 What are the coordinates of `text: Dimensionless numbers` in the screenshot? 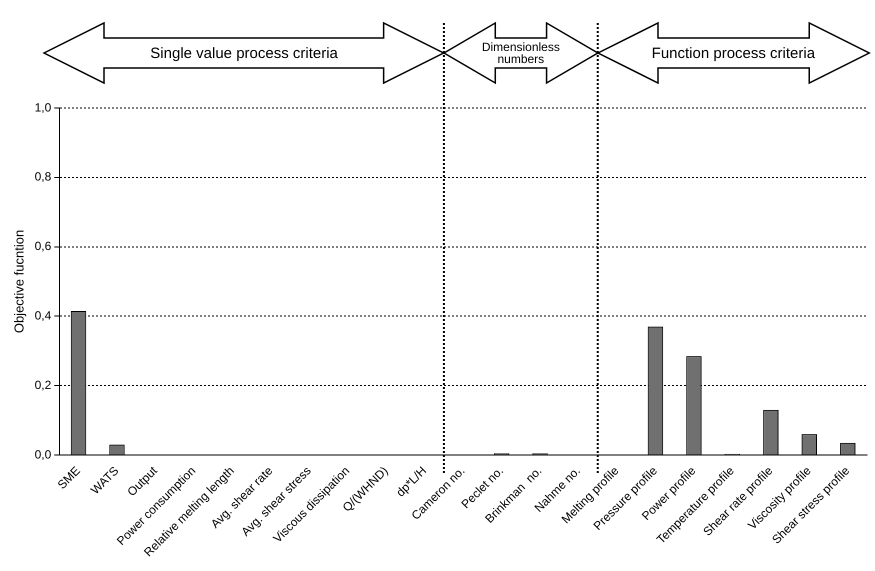 It's located at (521, 53).